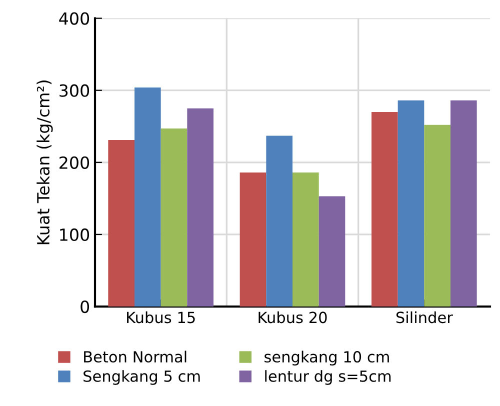 The height and width of the screenshot is (406, 500). Describe the element at coordinates (326, 358) in the screenshot. I see `legend-label: sengkang 10 cm` at that location.